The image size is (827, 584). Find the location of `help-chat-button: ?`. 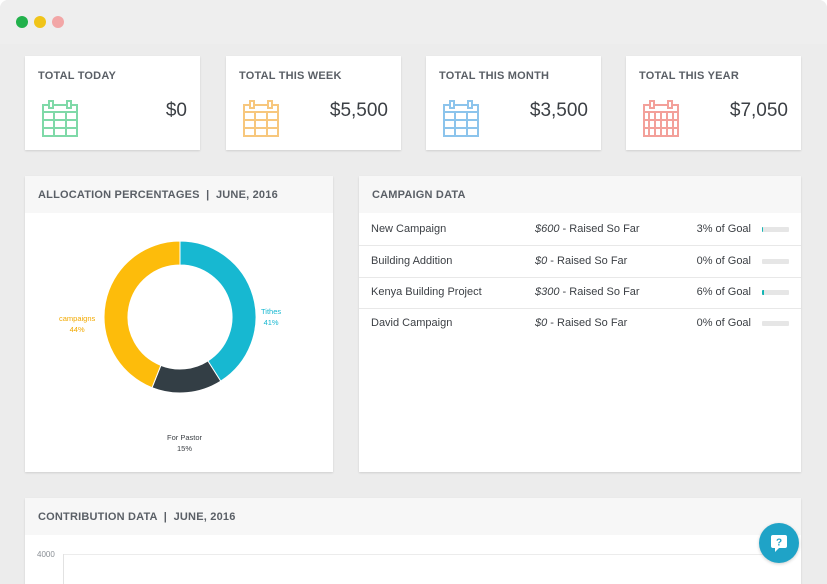

help-chat-button: ? is located at coordinates (779, 543).